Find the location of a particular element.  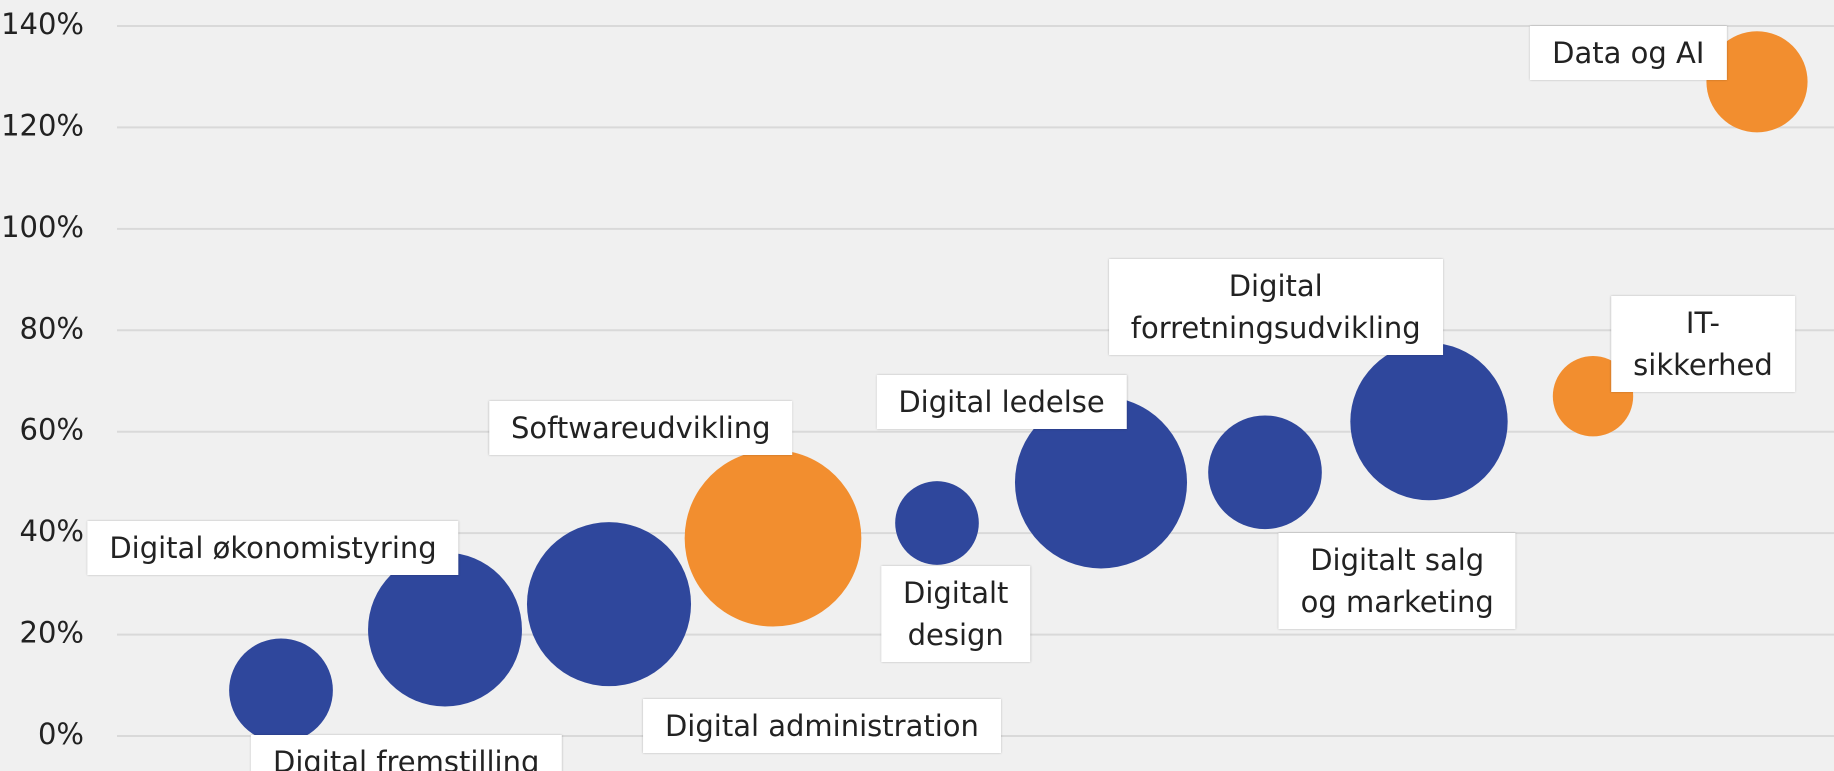

y-tick-label: 40% is located at coordinates (52, 531).